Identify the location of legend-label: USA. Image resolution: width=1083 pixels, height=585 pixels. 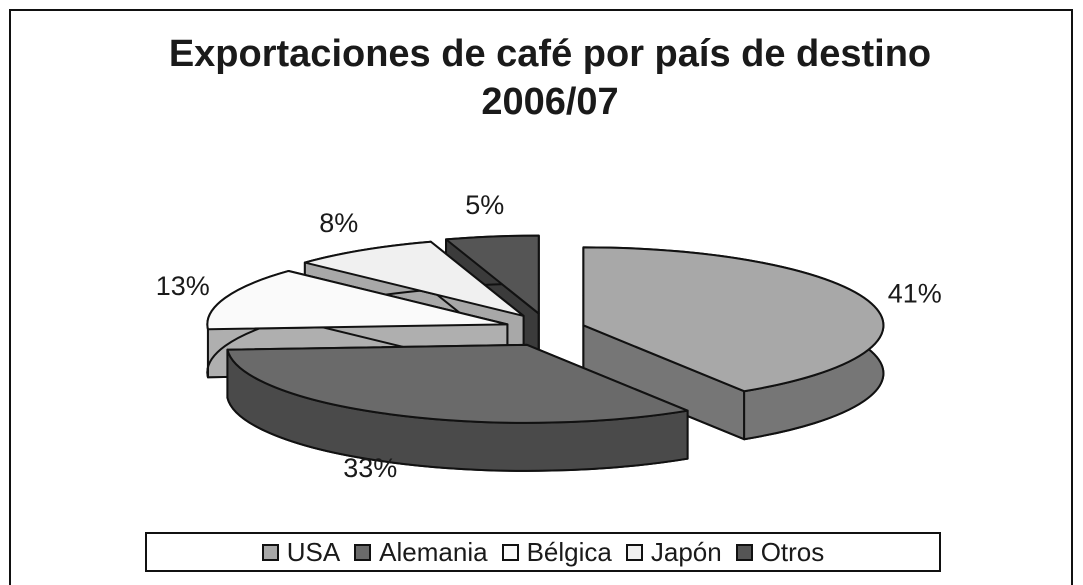
(313, 551).